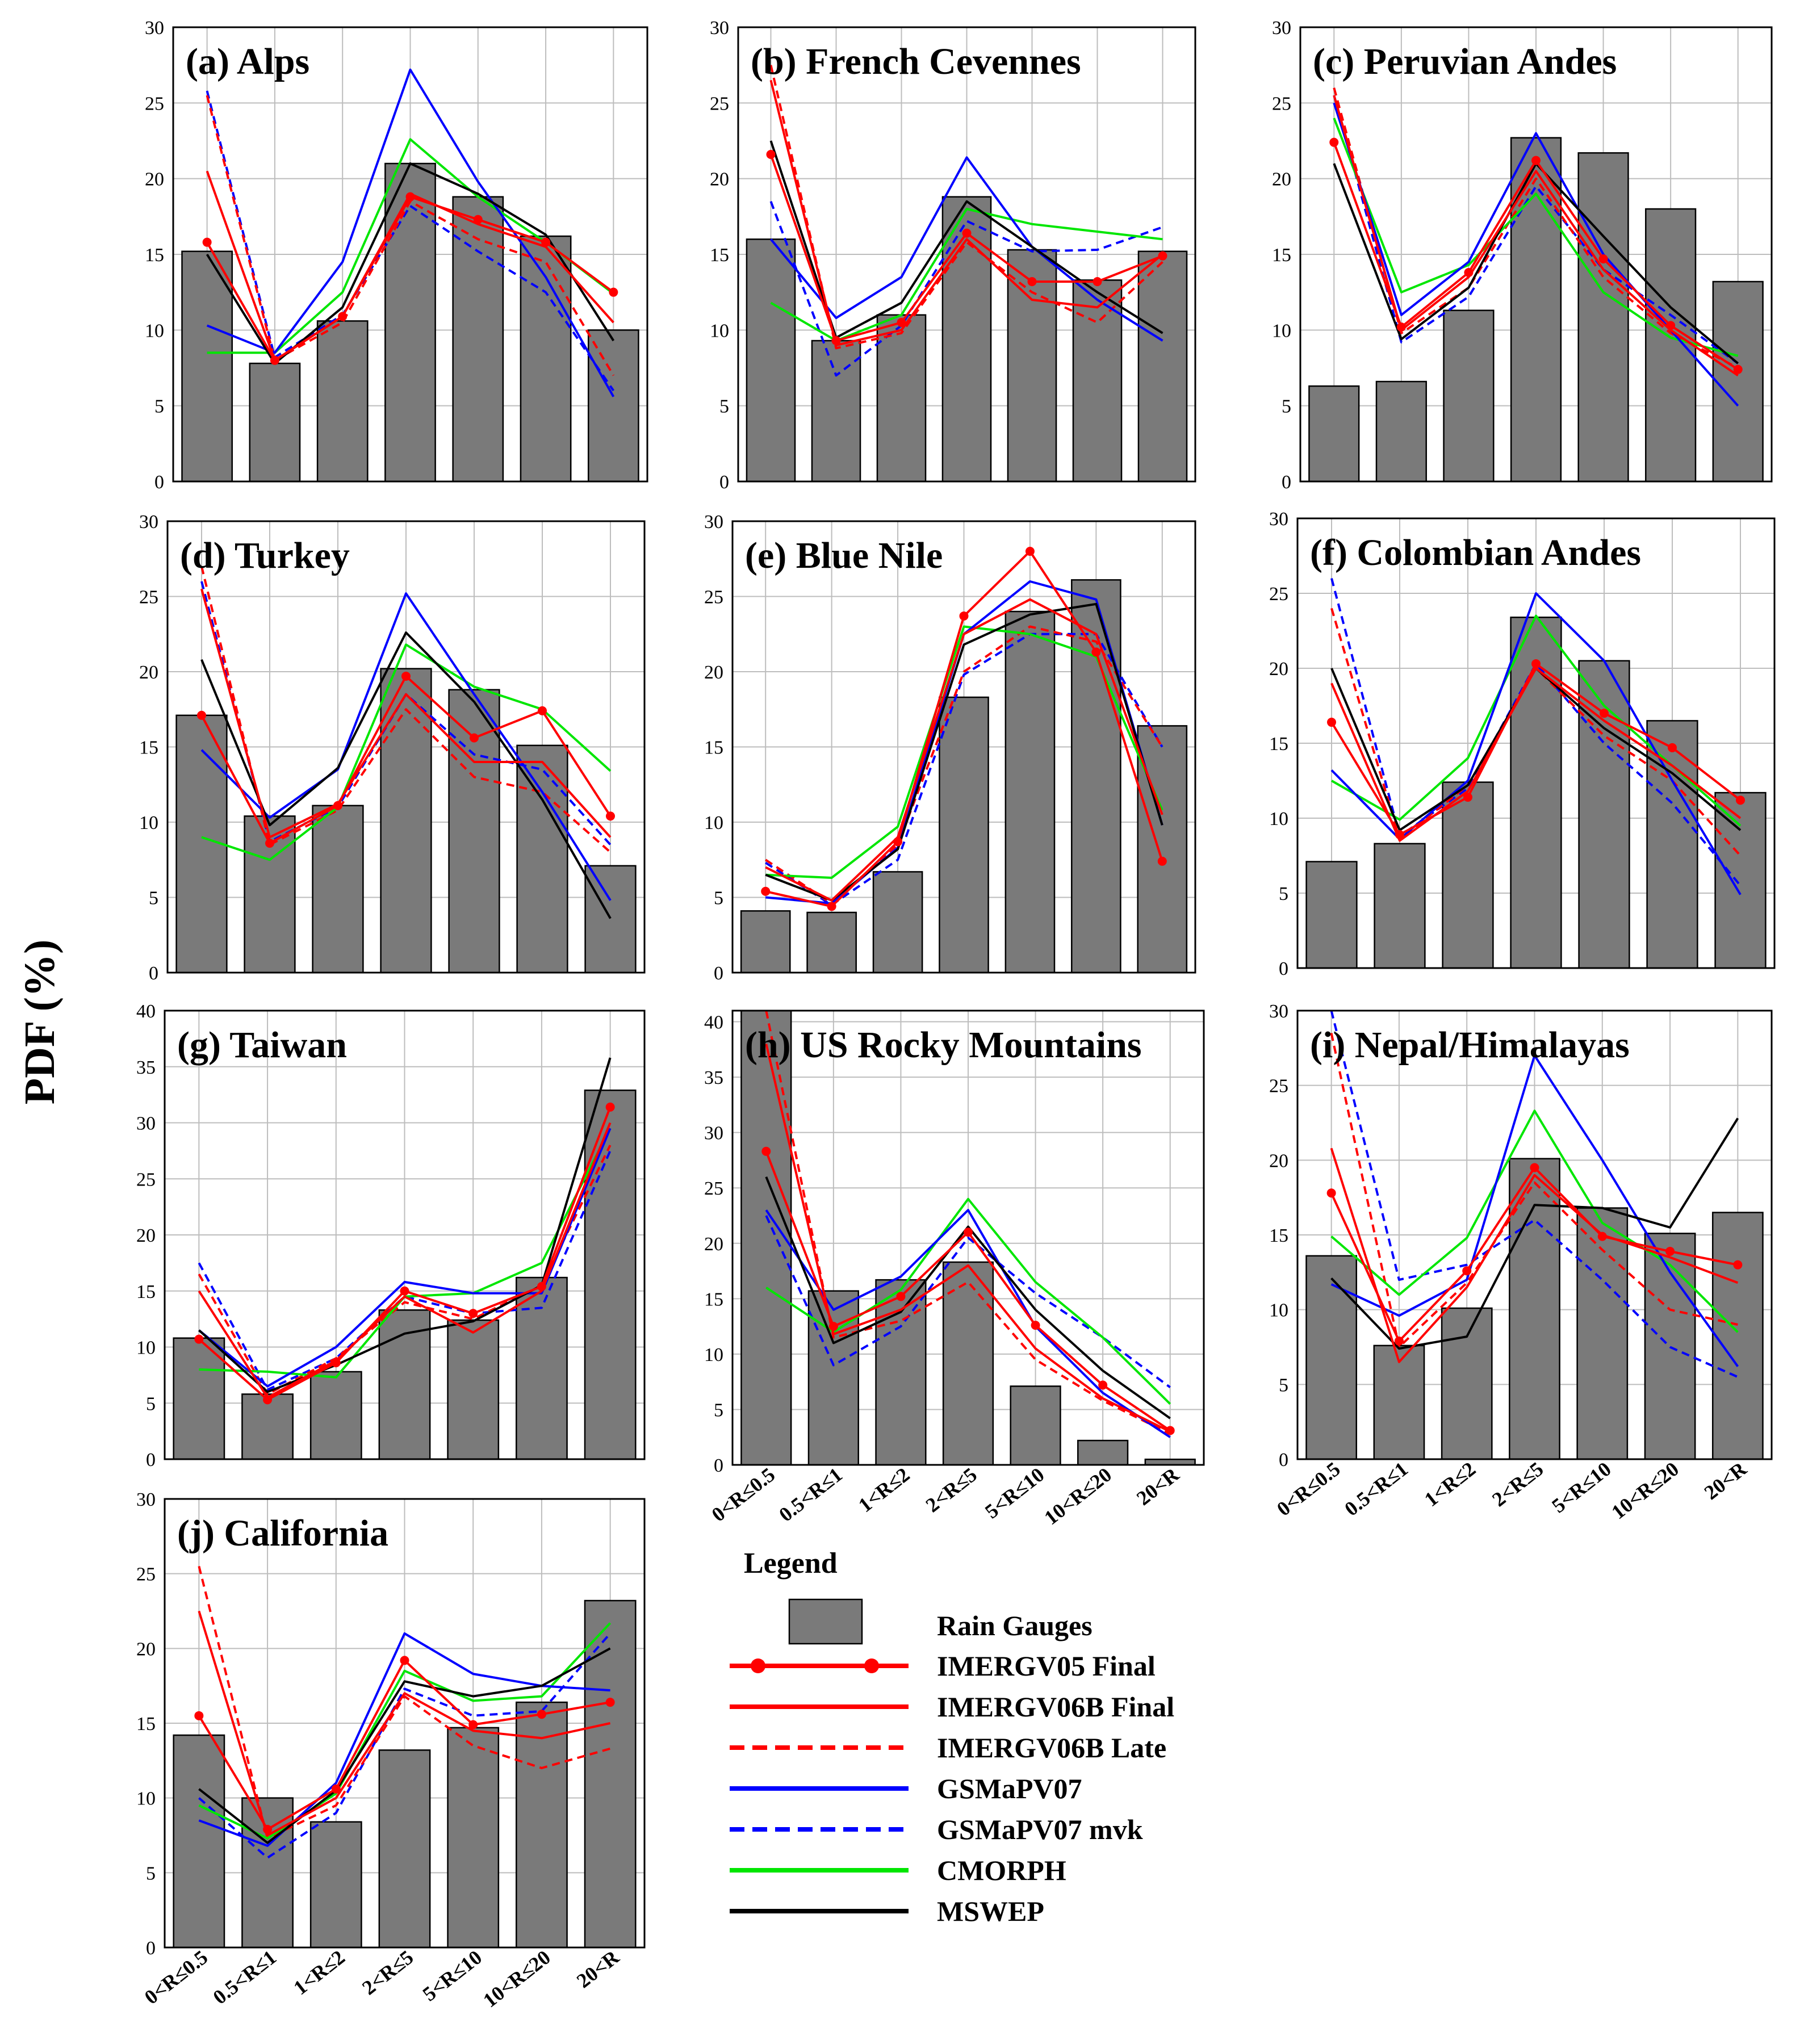 The image size is (1804, 2044). I want to click on legend-item-rain-gauges: Rain Gauges, so click(940, 1622).